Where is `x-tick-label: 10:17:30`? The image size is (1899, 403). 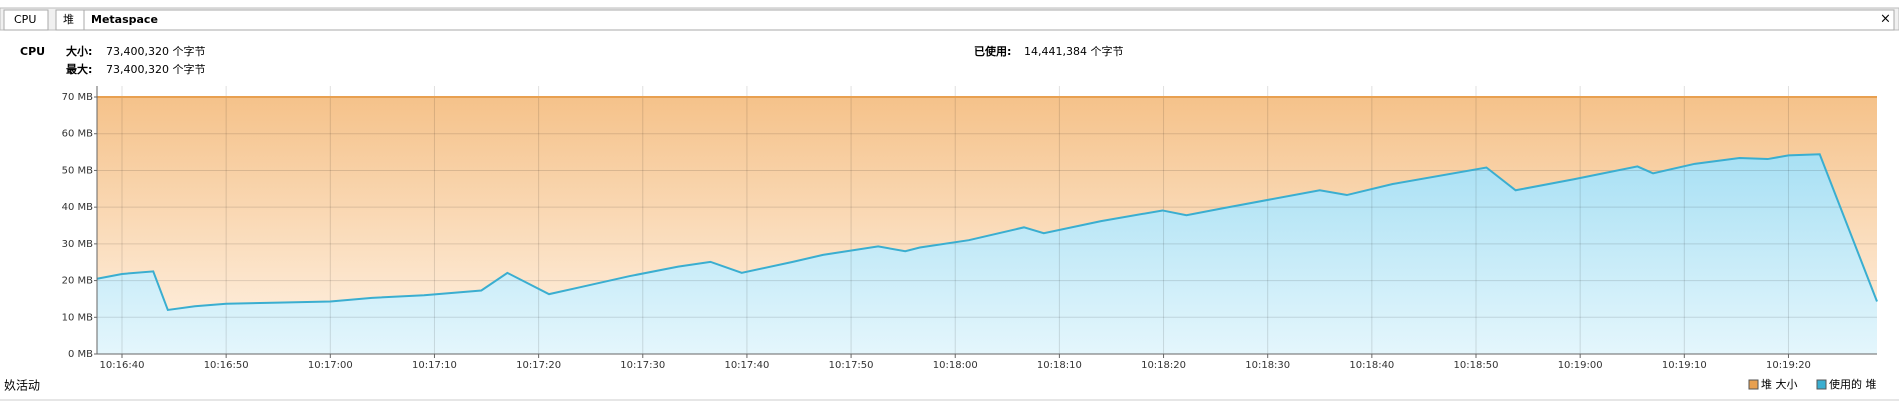
x-tick-label: 10:17:30 is located at coordinates (642, 365).